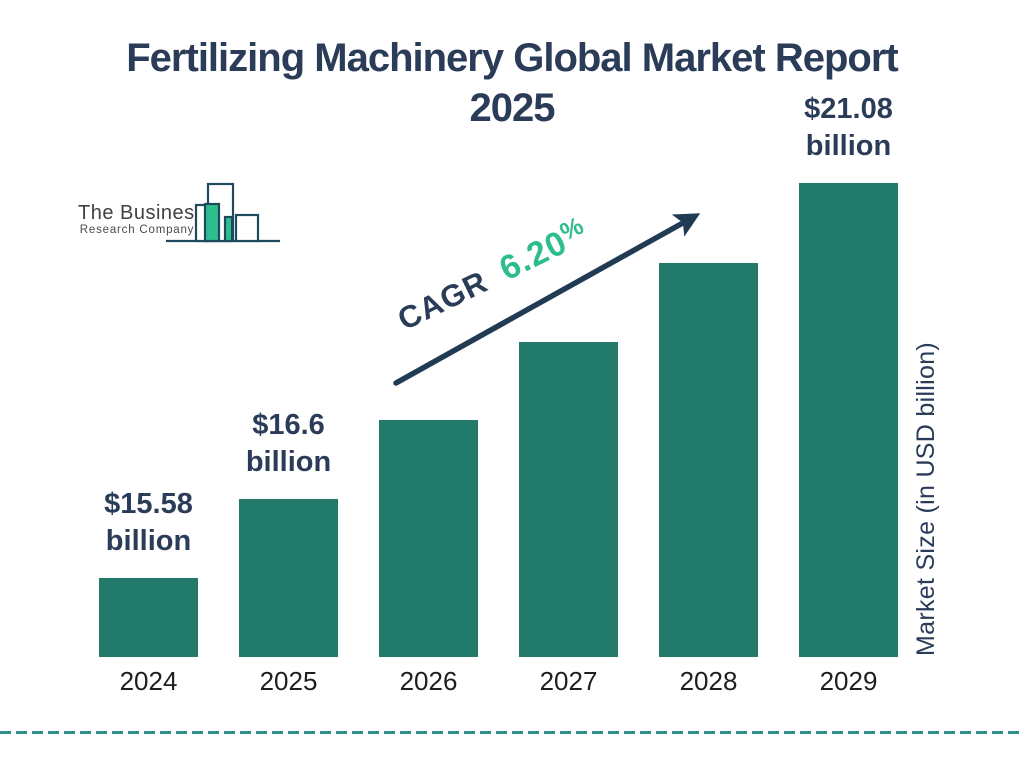 Image resolution: width=1024 pixels, height=768 pixels. I want to click on bar-2026, so click(428, 538).